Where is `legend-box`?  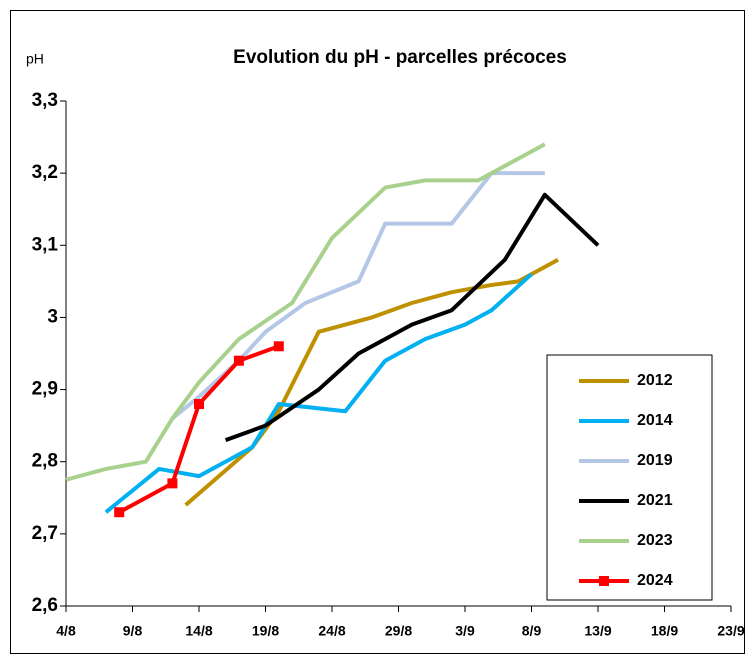 legend-box is located at coordinates (629, 477).